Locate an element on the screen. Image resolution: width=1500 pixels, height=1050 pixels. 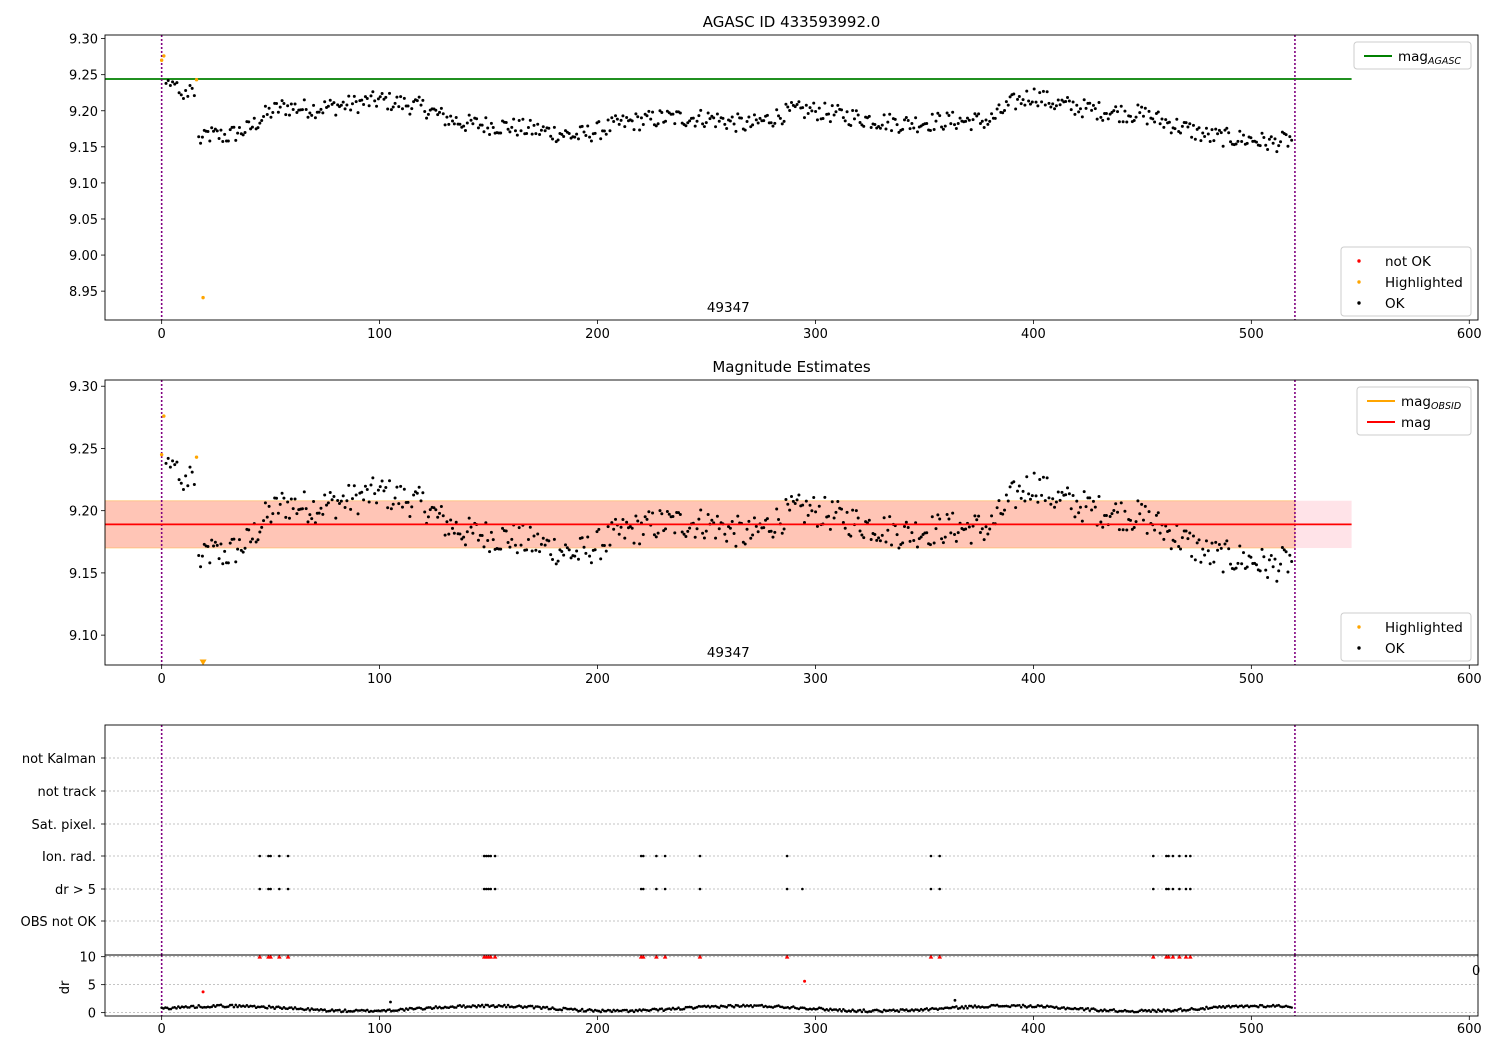
dr5-flag-point is located at coordinates (279, 889).